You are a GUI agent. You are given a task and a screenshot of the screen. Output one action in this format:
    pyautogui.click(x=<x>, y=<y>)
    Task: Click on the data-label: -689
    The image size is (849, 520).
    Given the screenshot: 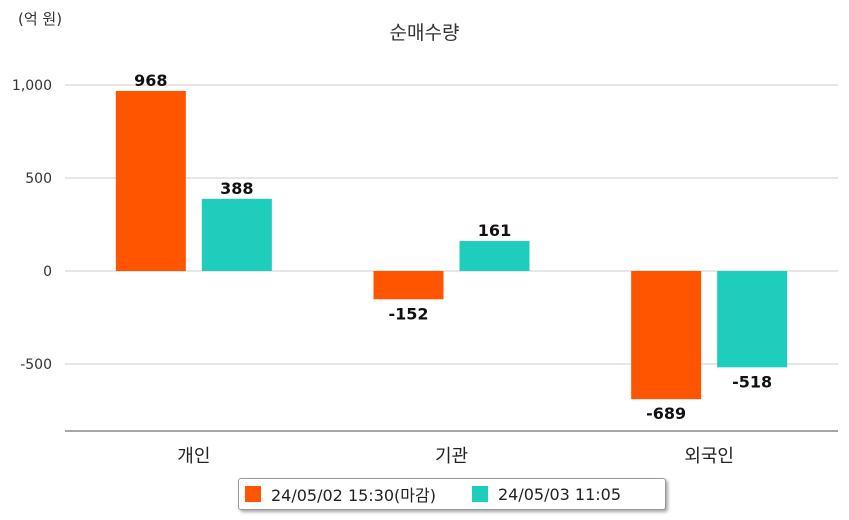 What is the action you would take?
    pyautogui.click(x=666, y=413)
    